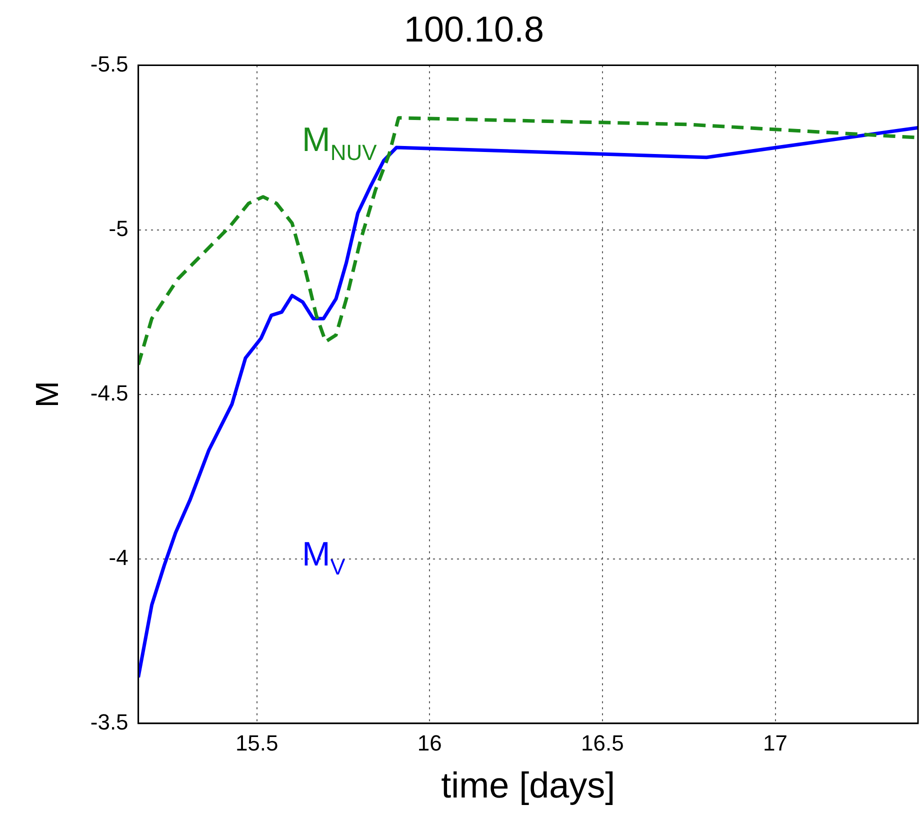 The image size is (921, 813). Describe the element at coordinates (602, 743) in the screenshot. I see `x-tick-label: 16.5` at that location.